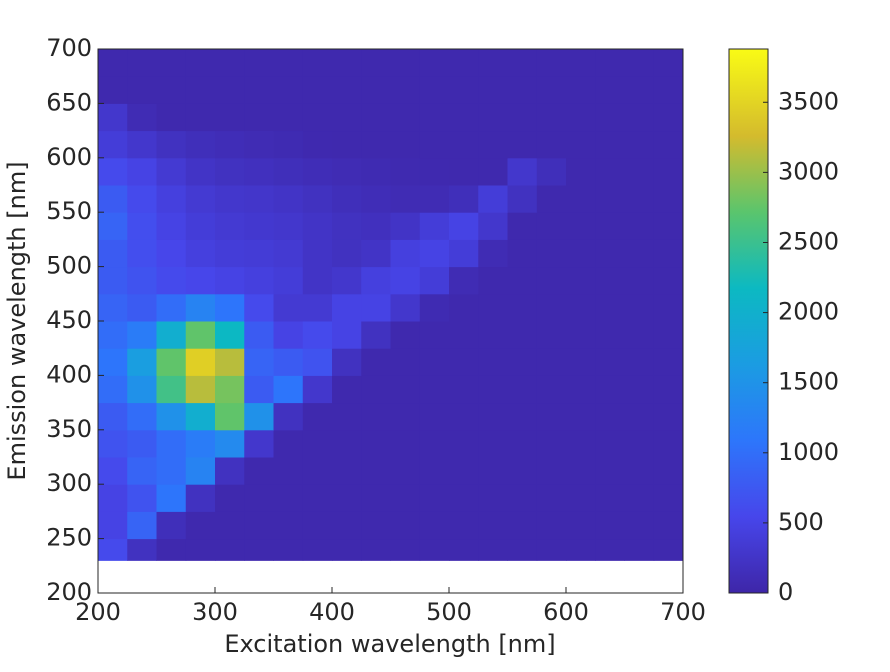 This screenshot has width=890, height=672. What do you see at coordinates (69, 429) in the screenshot?
I see `y-tick-label: 350` at bounding box center [69, 429].